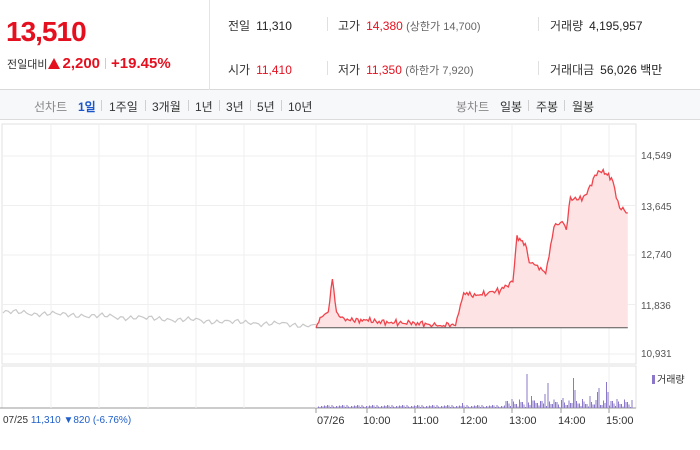  What do you see at coordinates (46, 31) in the screenshot?
I see `current-price: 13,510` at bounding box center [46, 31].